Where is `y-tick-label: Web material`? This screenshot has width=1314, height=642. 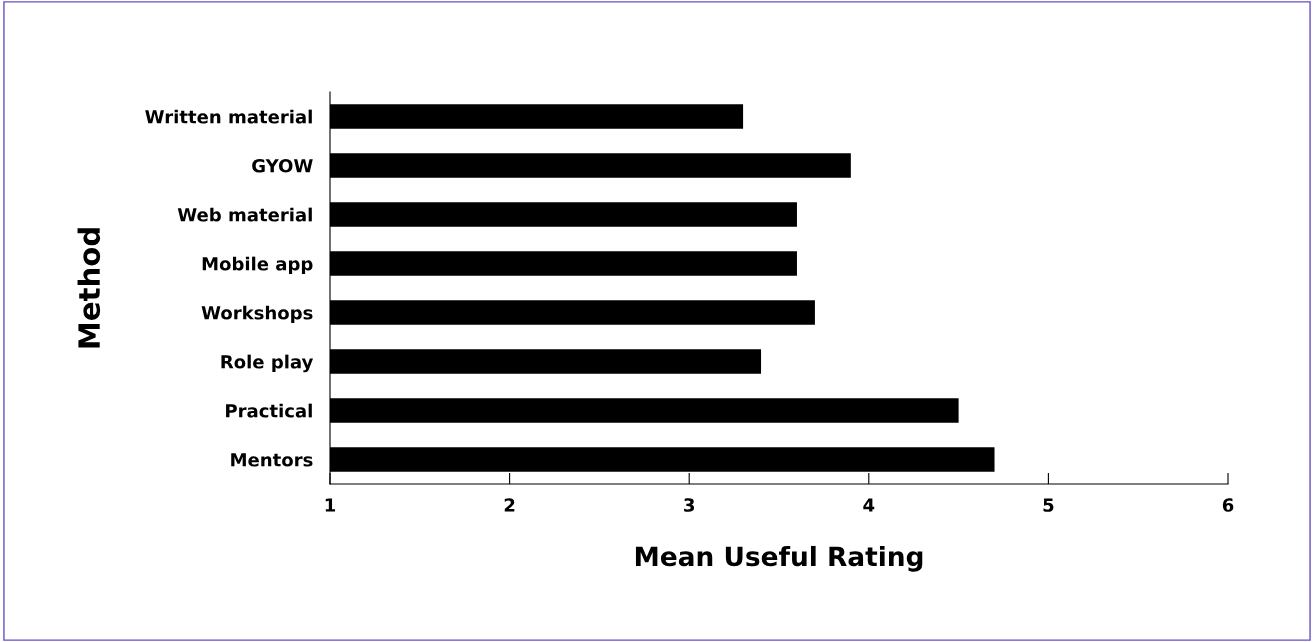
y-tick-label: Web material is located at coordinates (244, 214).